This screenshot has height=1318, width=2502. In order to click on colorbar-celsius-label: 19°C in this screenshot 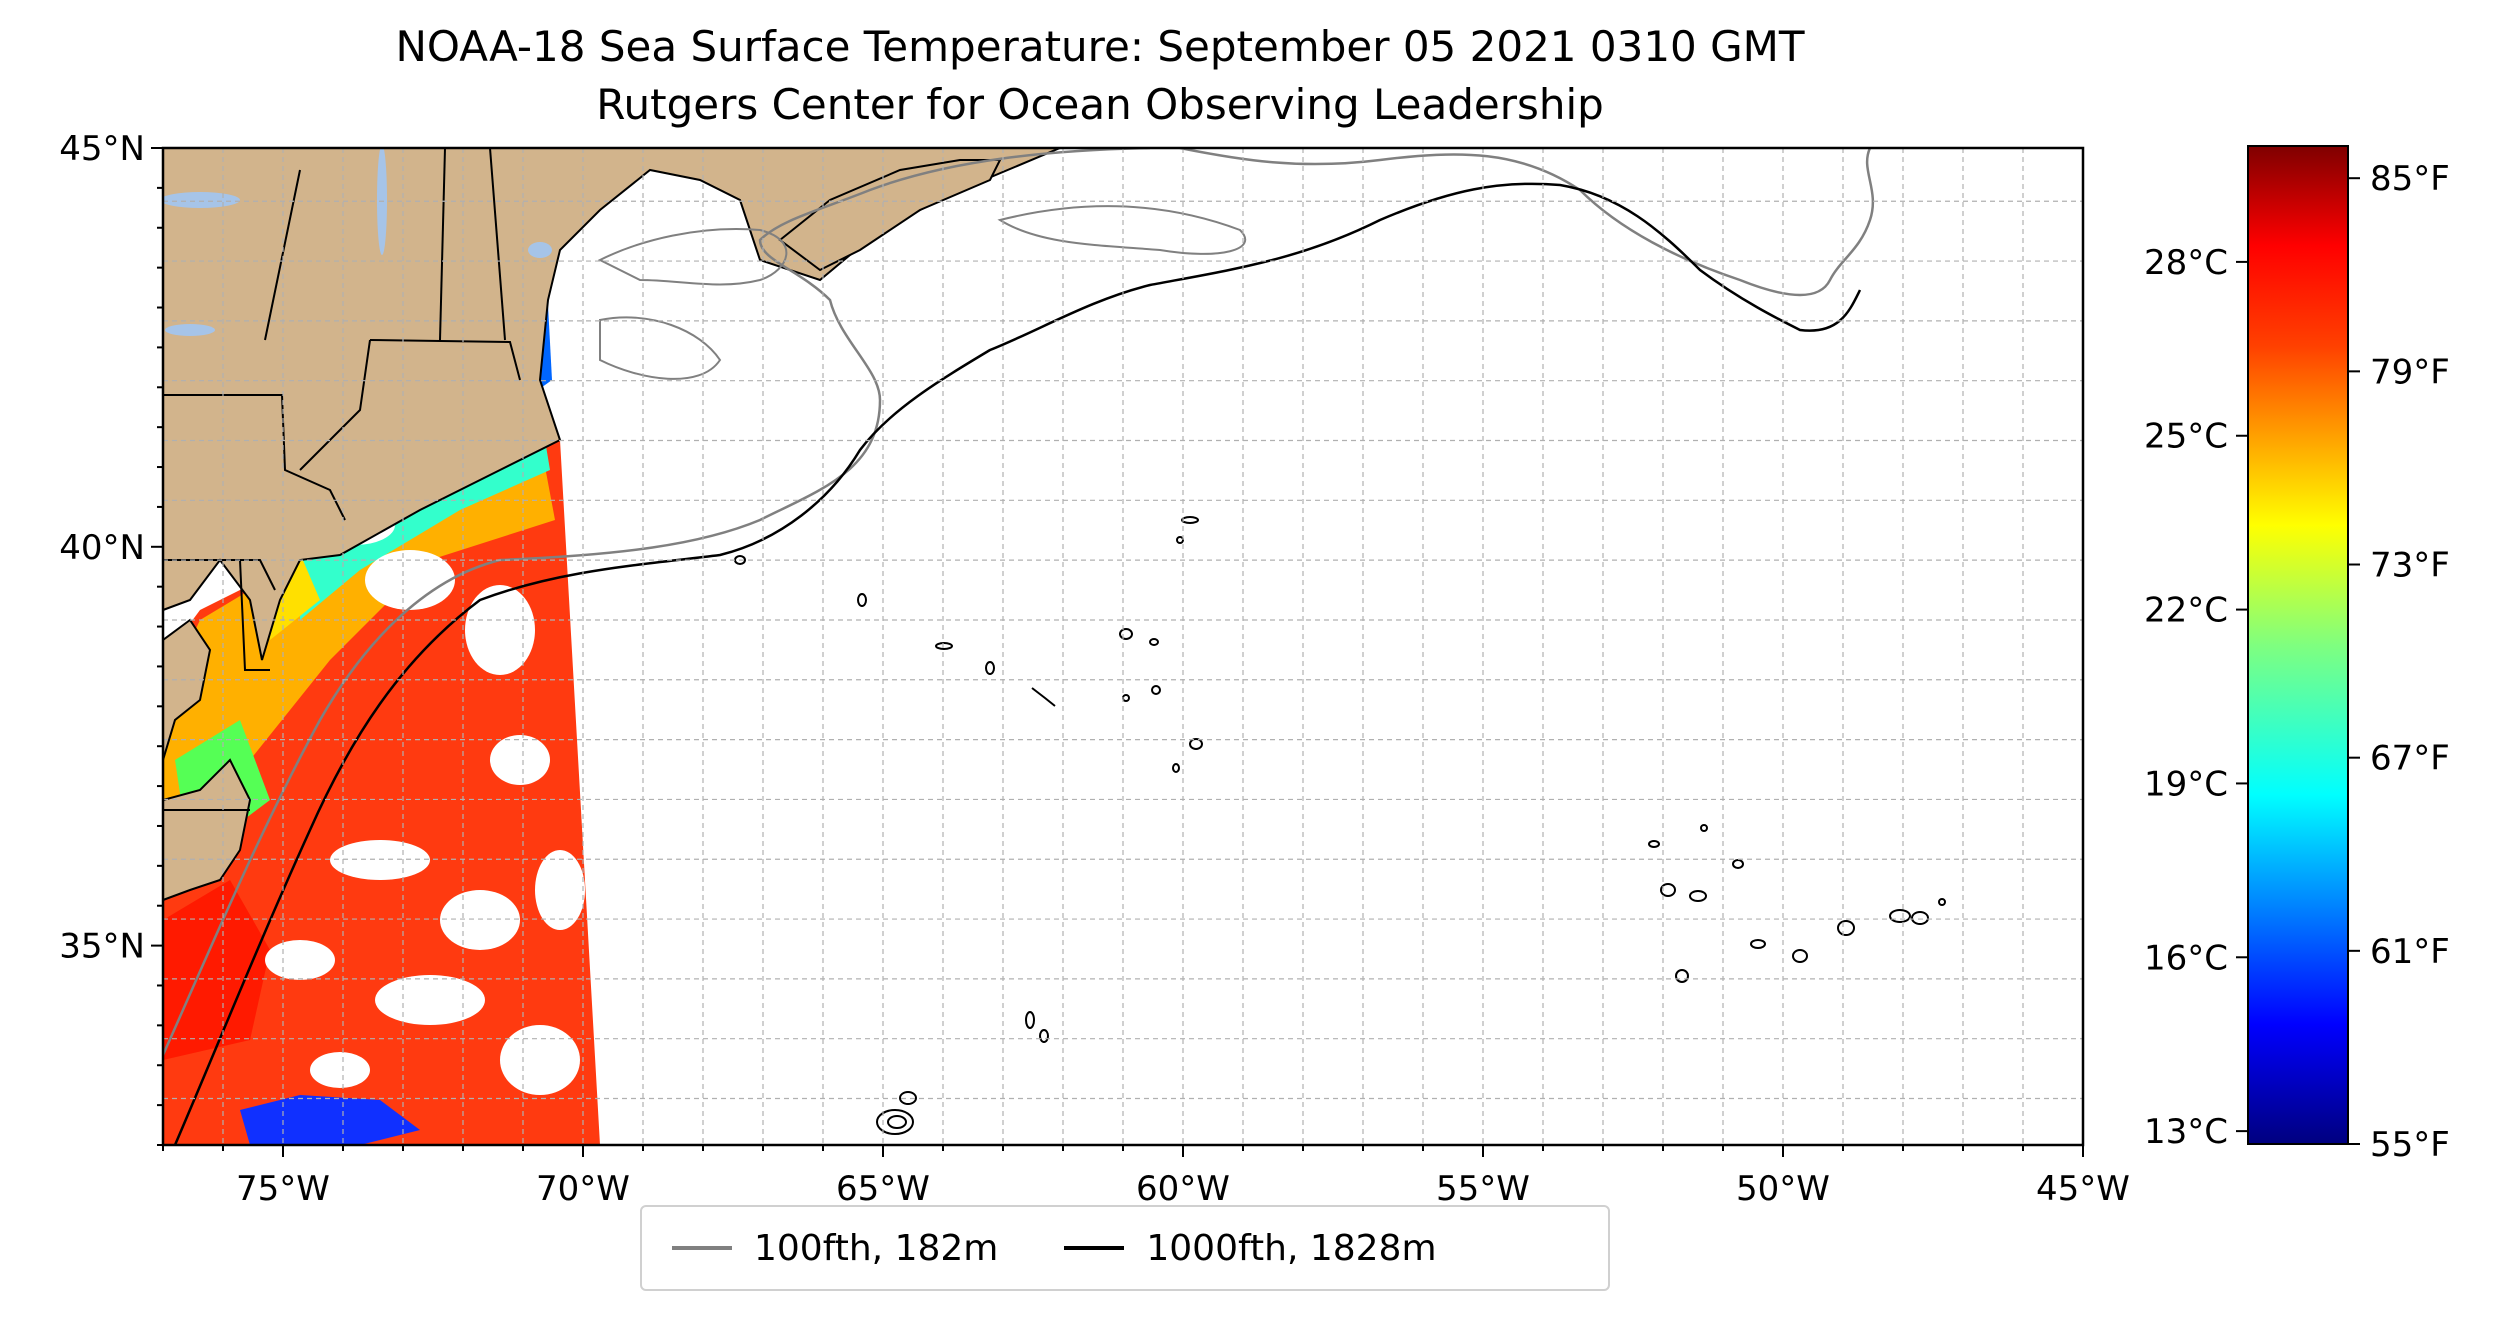, I will do `click(2186, 784)`.